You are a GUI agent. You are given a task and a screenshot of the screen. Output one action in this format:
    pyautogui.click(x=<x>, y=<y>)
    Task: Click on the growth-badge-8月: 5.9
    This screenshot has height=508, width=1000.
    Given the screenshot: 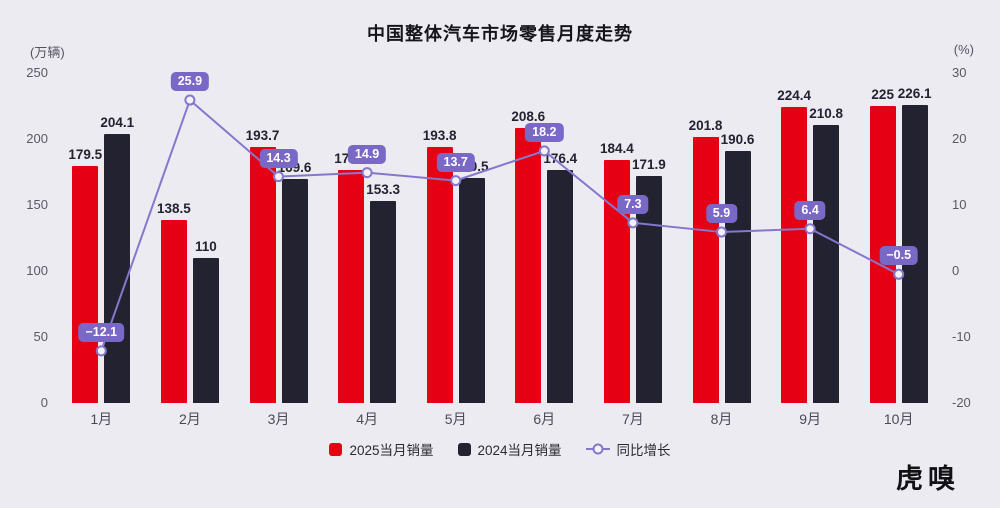 What is the action you would take?
    pyautogui.click(x=721, y=214)
    